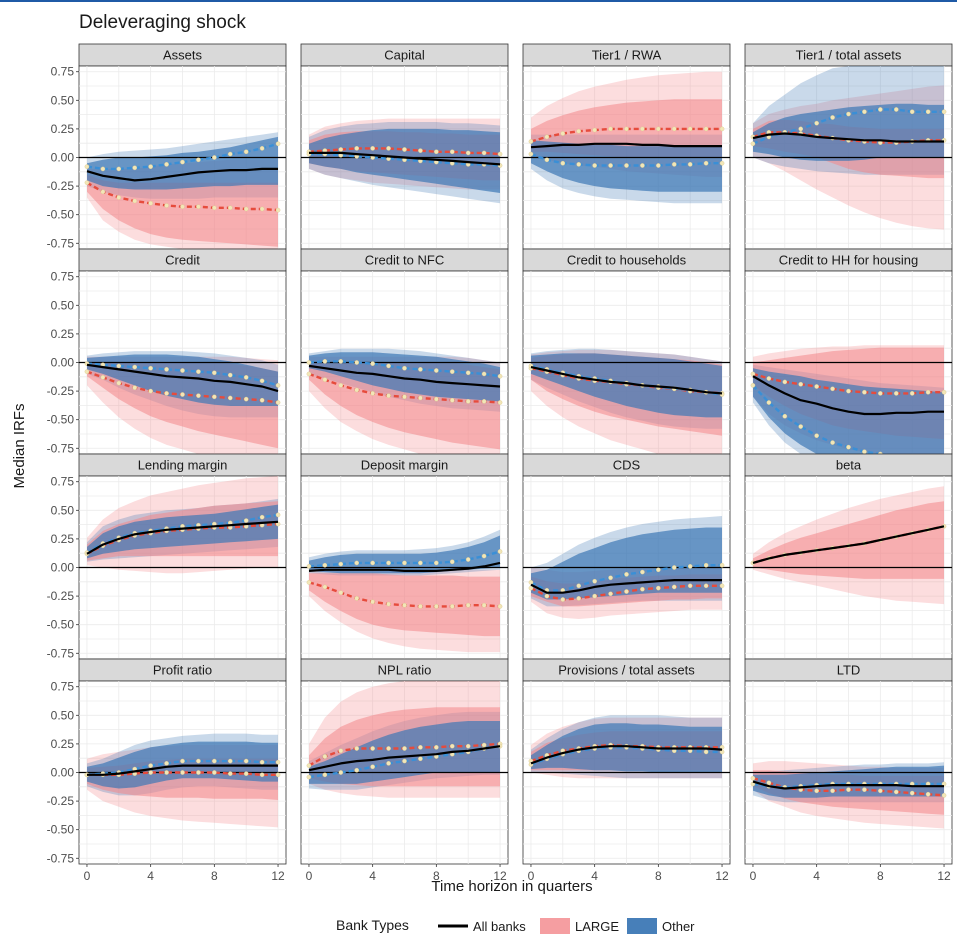 The image size is (957, 935). What do you see at coordinates (849, 670) in the screenshot?
I see `panel-title: LTD` at bounding box center [849, 670].